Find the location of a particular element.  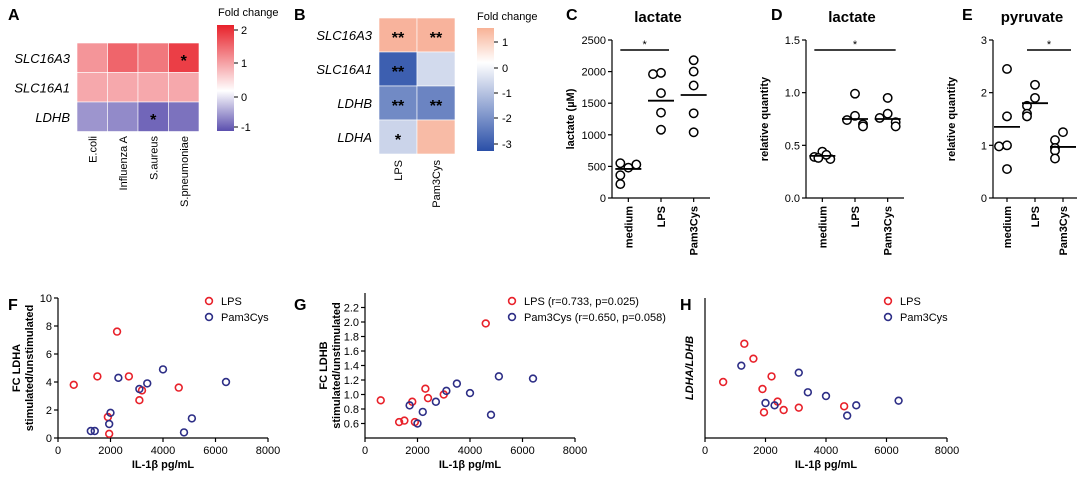

scatter-g-x-tick-label: 2000 is located at coordinates (417, 451).